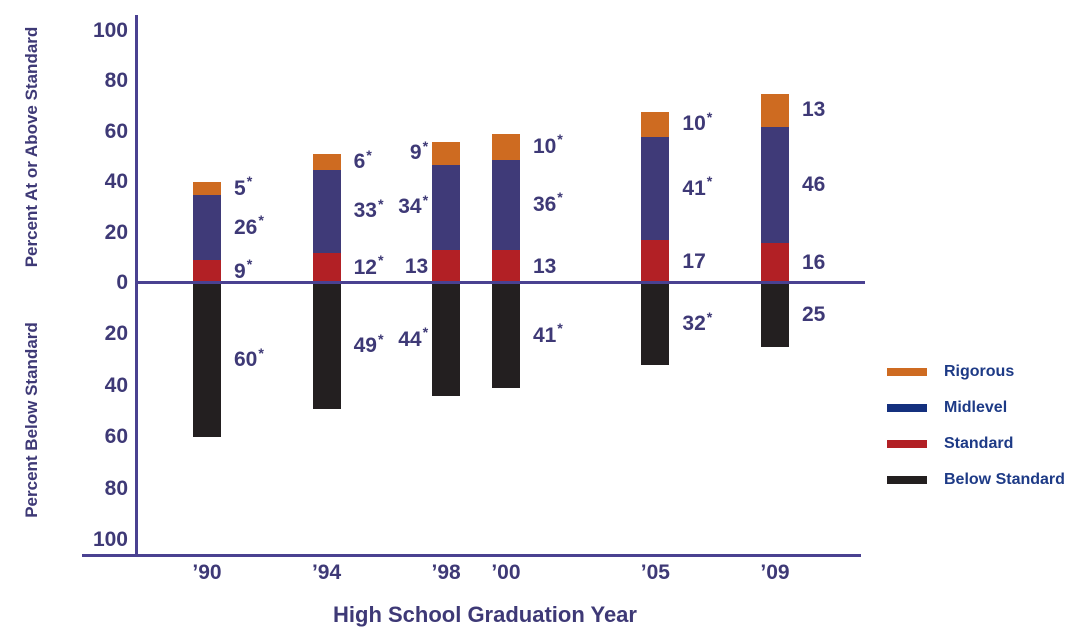 Image resolution: width=1079 pixels, height=634 pixels. What do you see at coordinates (446, 572) in the screenshot?
I see `x-tick-label: ’98` at bounding box center [446, 572].